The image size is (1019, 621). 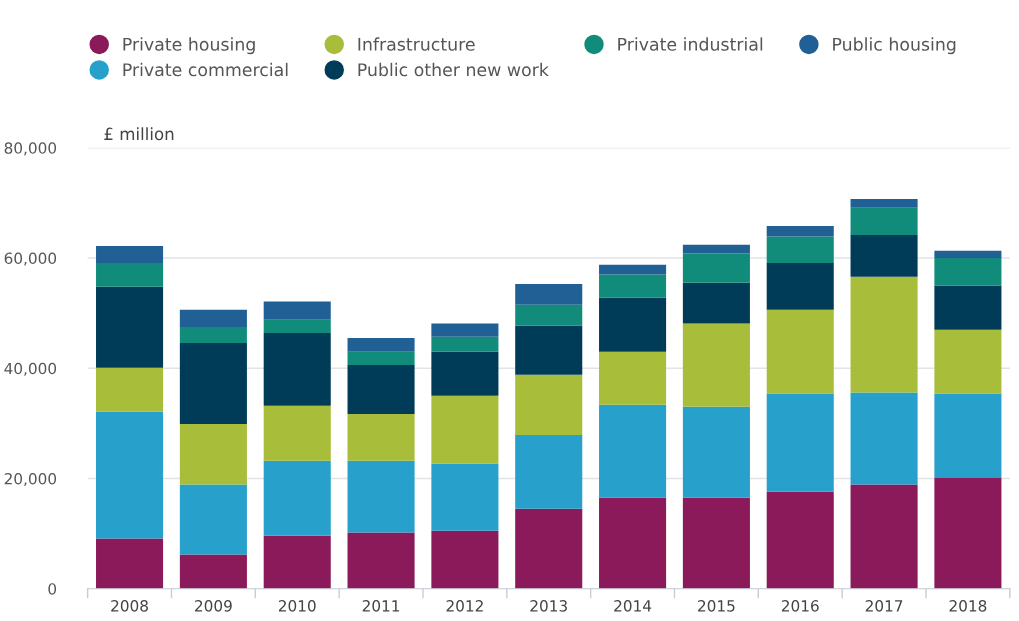 What do you see at coordinates (633, 606) in the screenshot?
I see `x-tick-label: 2014` at bounding box center [633, 606].